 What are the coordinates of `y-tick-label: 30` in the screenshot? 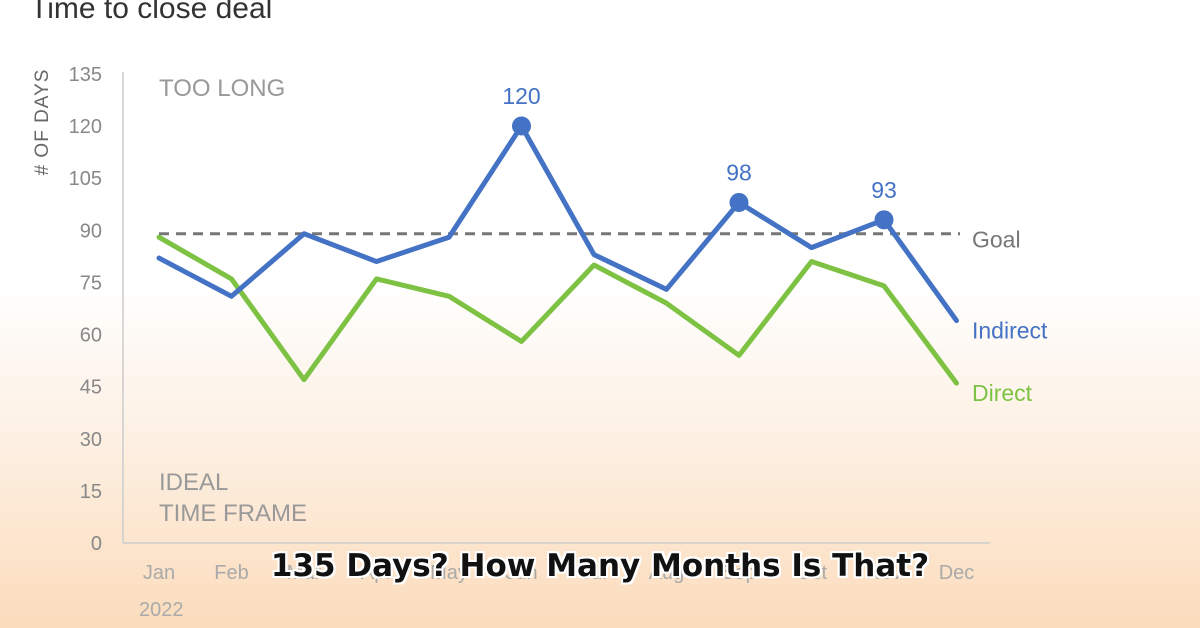 It's located at (91, 440).